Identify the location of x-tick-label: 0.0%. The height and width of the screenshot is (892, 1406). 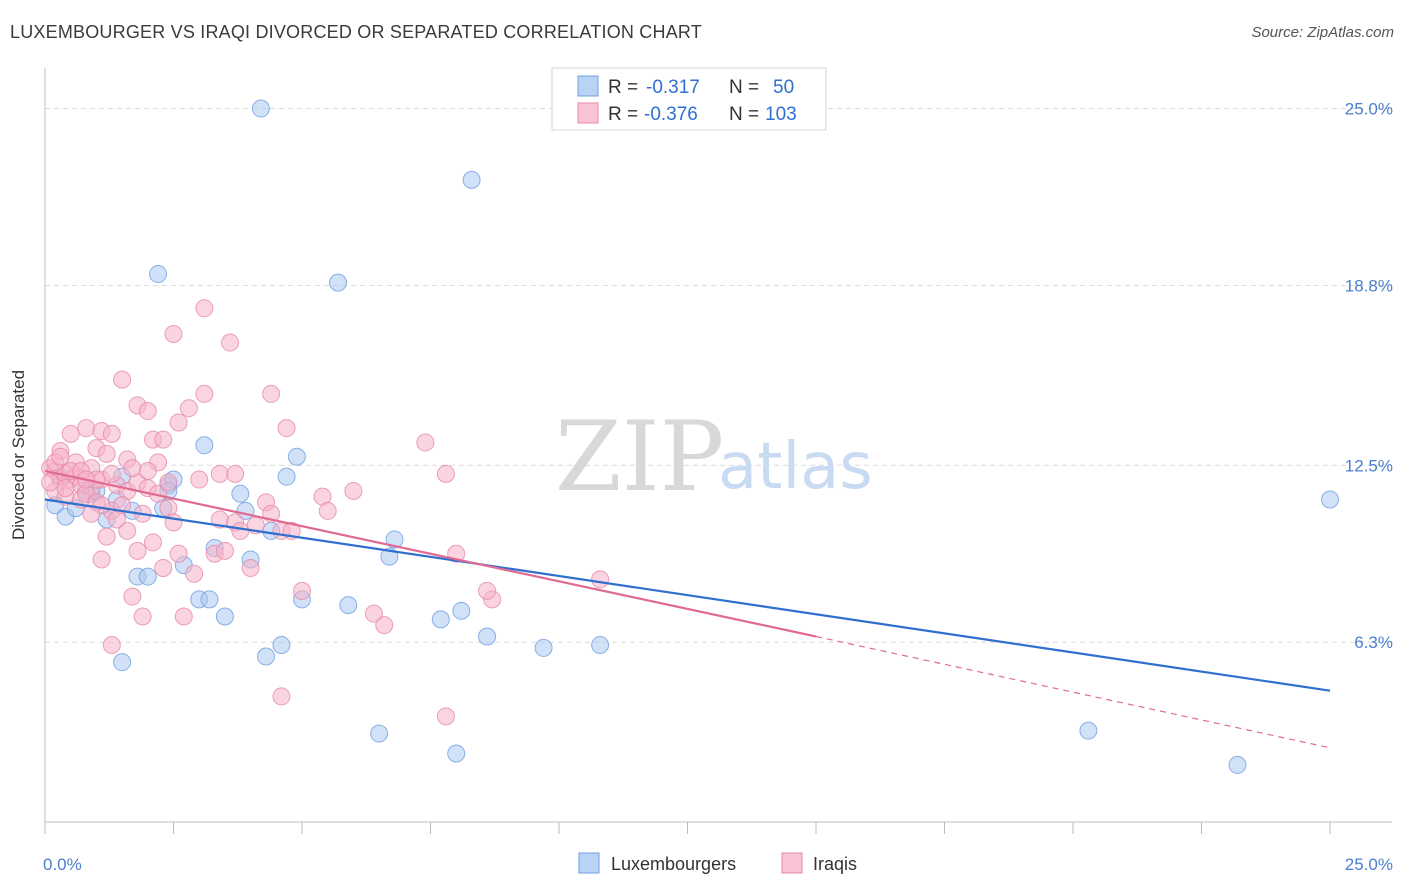
(62, 864).